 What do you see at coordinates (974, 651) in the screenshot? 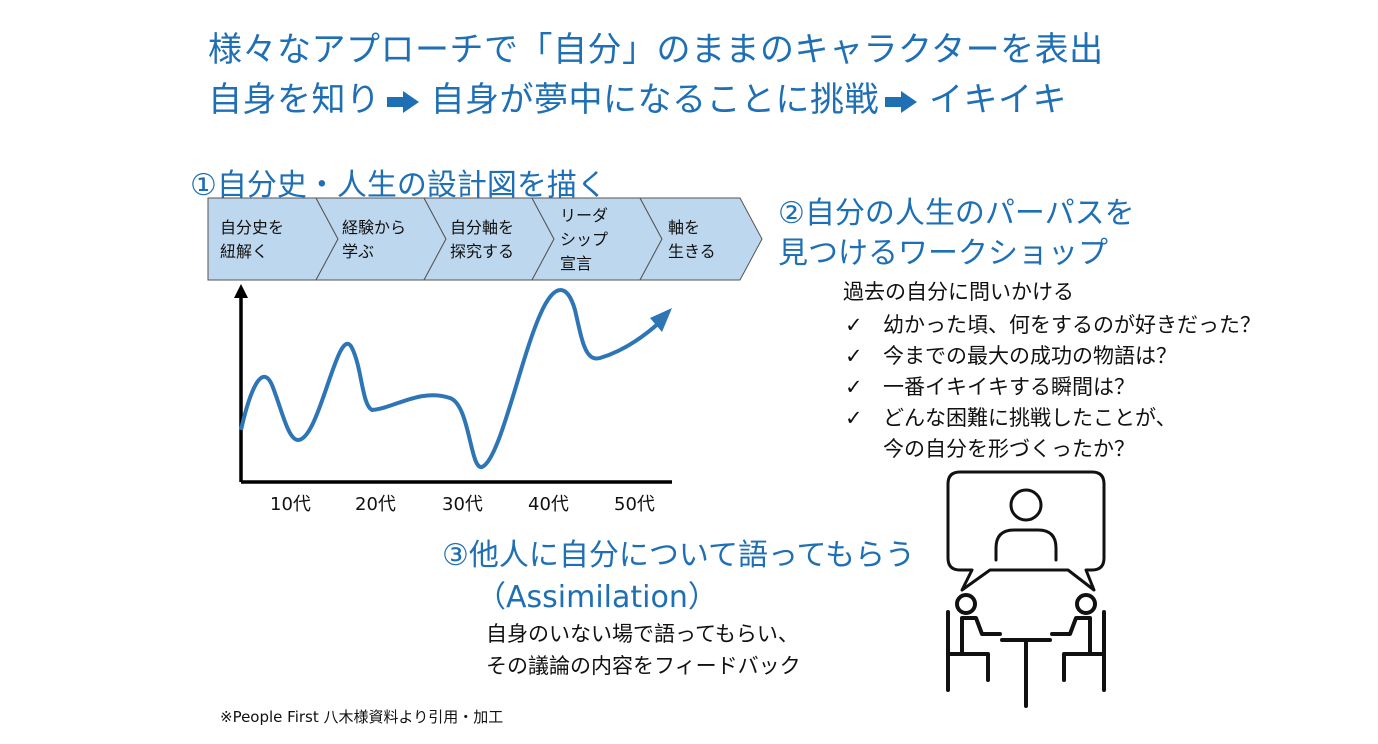
I see `left-person-body-icon` at bounding box center [974, 651].